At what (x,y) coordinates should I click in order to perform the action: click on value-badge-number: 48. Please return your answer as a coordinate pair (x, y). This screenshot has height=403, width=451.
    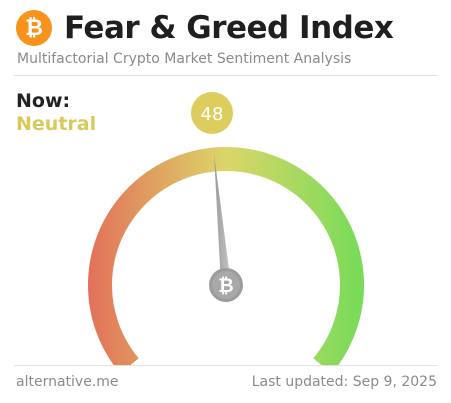
    Looking at the image, I should click on (212, 114).